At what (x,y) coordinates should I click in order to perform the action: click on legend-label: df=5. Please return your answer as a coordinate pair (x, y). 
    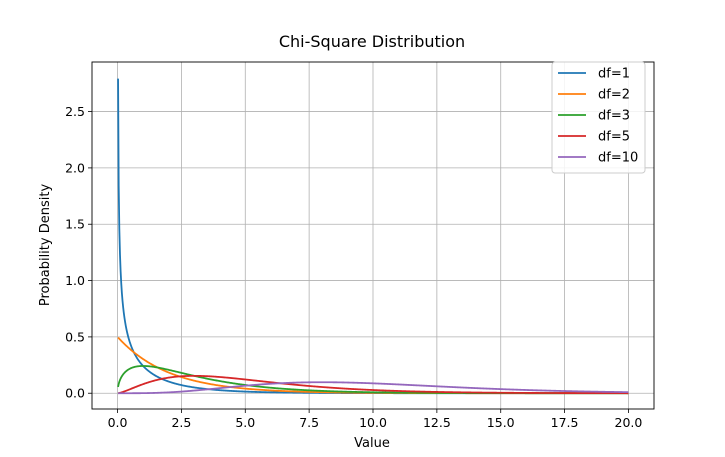
    Looking at the image, I should click on (614, 137).